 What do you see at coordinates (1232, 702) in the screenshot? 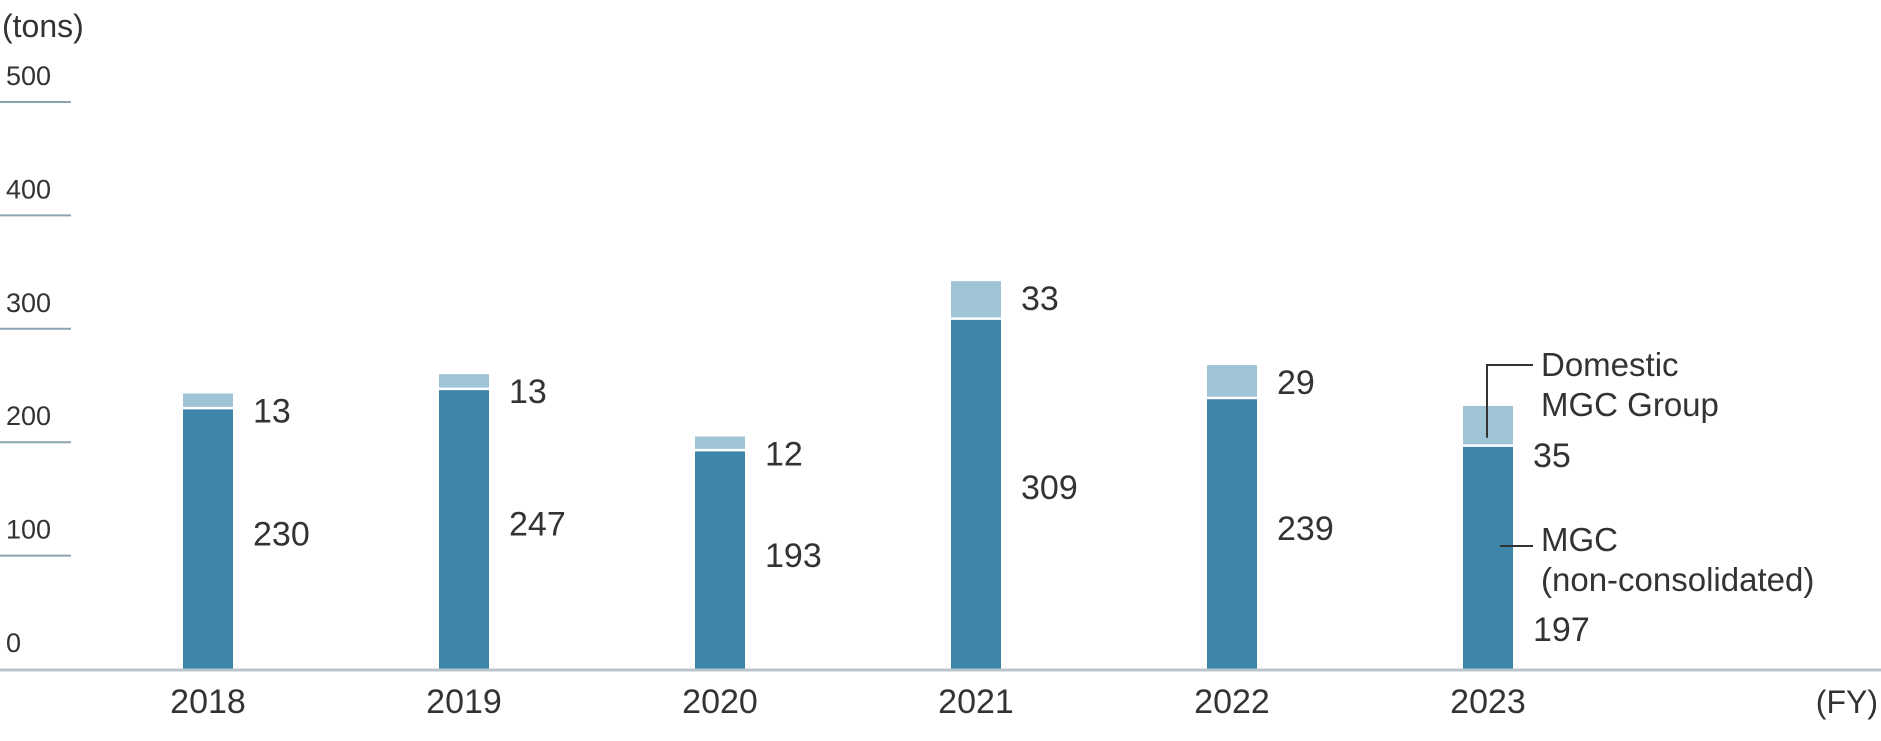
I see `x-tick-label: 2022` at bounding box center [1232, 702].